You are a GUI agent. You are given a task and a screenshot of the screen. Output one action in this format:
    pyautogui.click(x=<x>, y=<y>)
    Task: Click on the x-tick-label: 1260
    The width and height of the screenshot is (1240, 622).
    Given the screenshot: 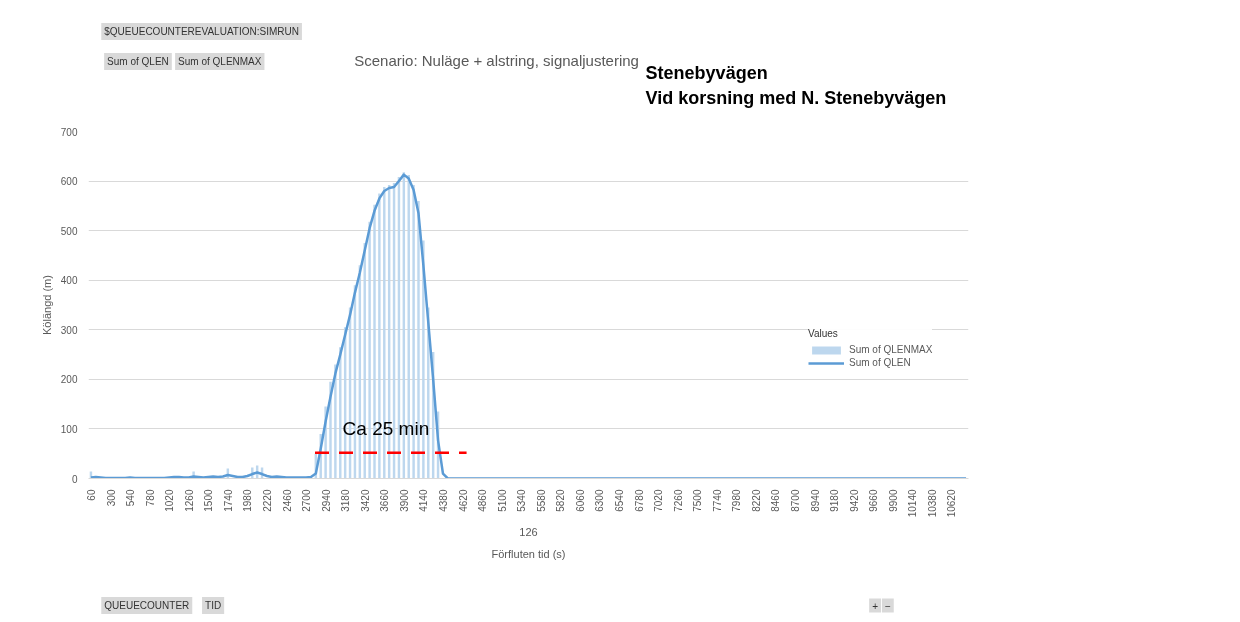 What is the action you would take?
    pyautogui.click(x=189, y=500)
    